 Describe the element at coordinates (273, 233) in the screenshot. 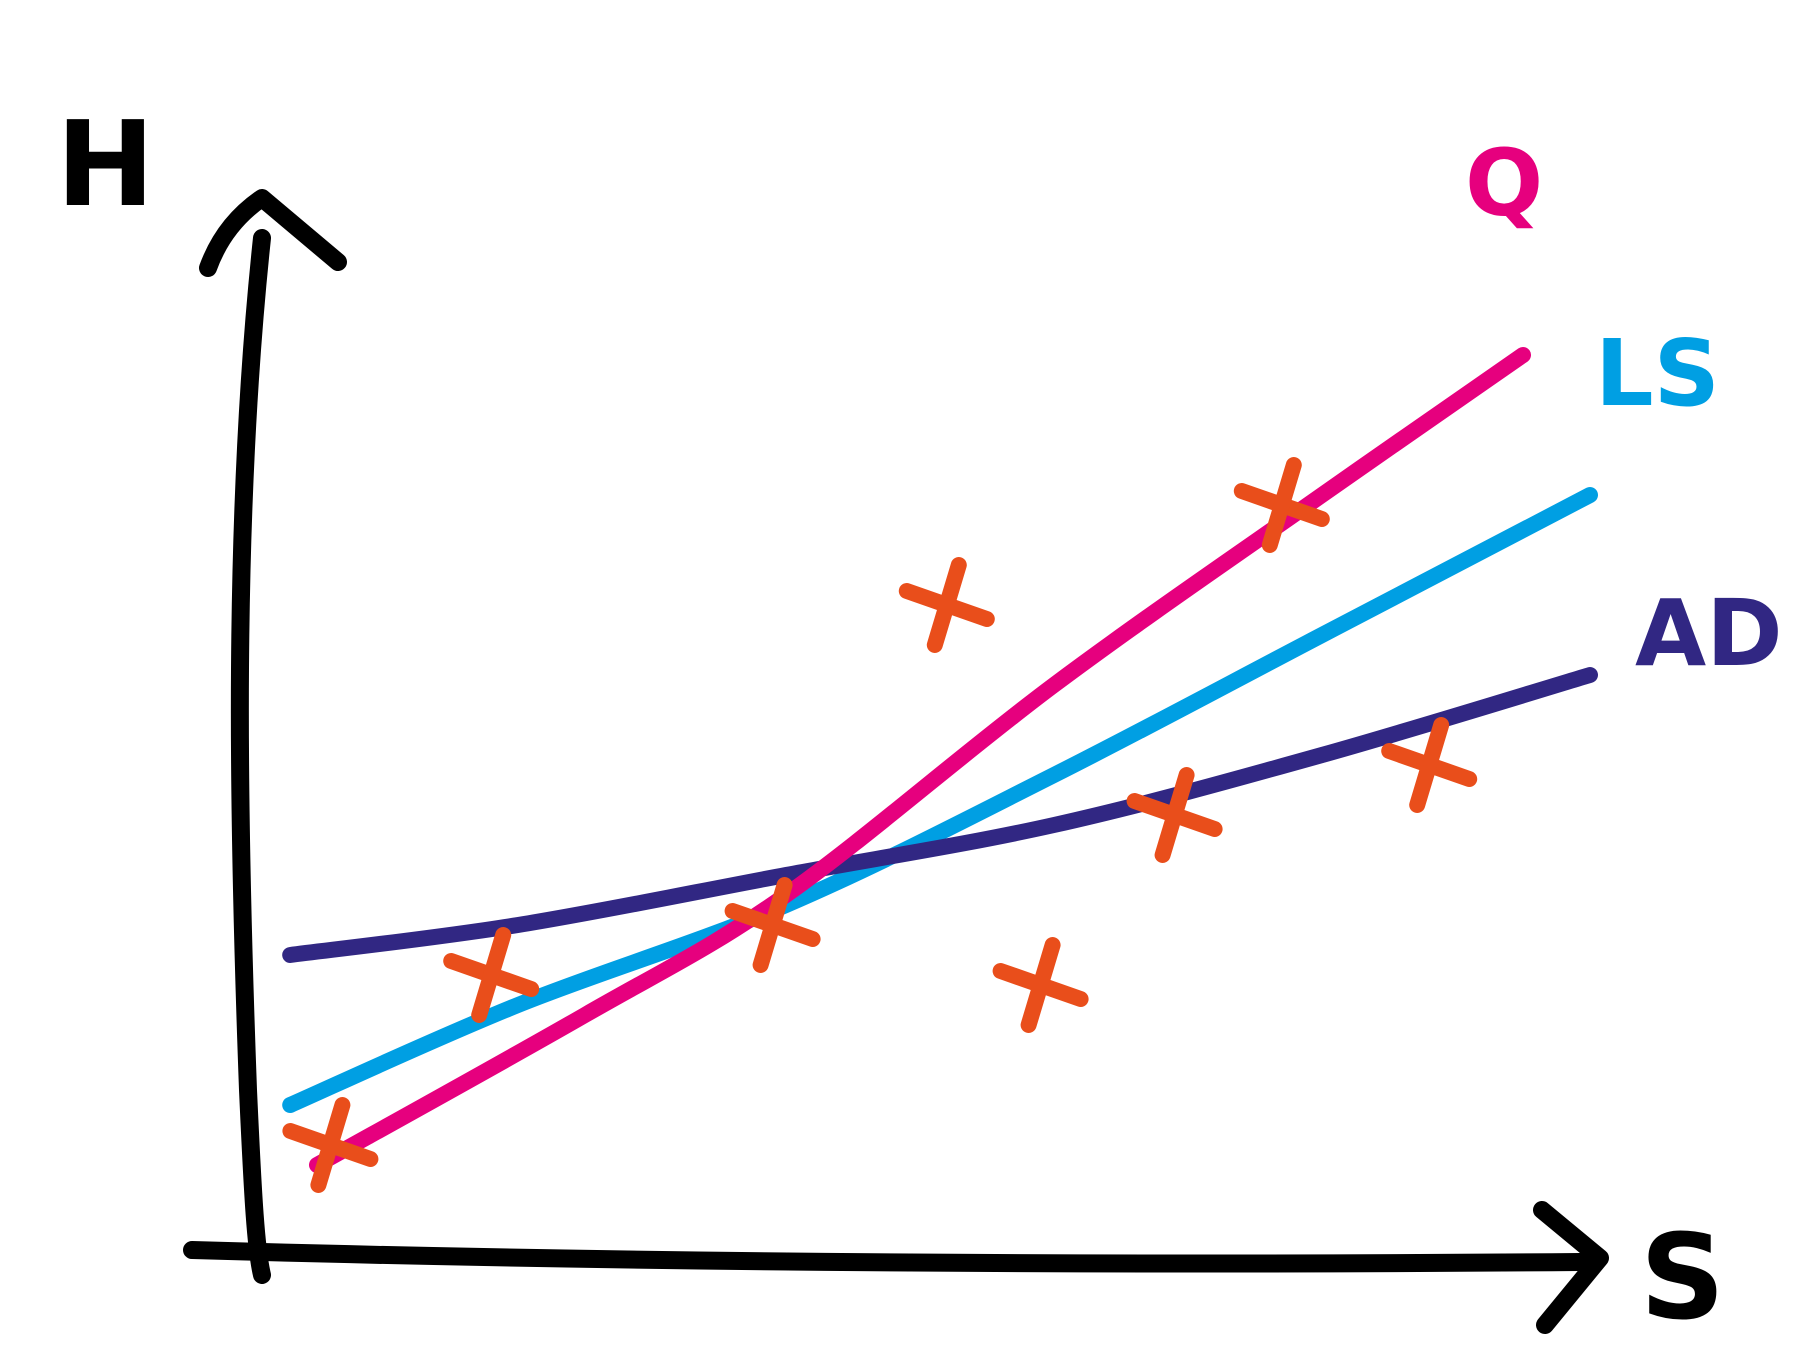

I see `y-axis-arrowhead` at that location.